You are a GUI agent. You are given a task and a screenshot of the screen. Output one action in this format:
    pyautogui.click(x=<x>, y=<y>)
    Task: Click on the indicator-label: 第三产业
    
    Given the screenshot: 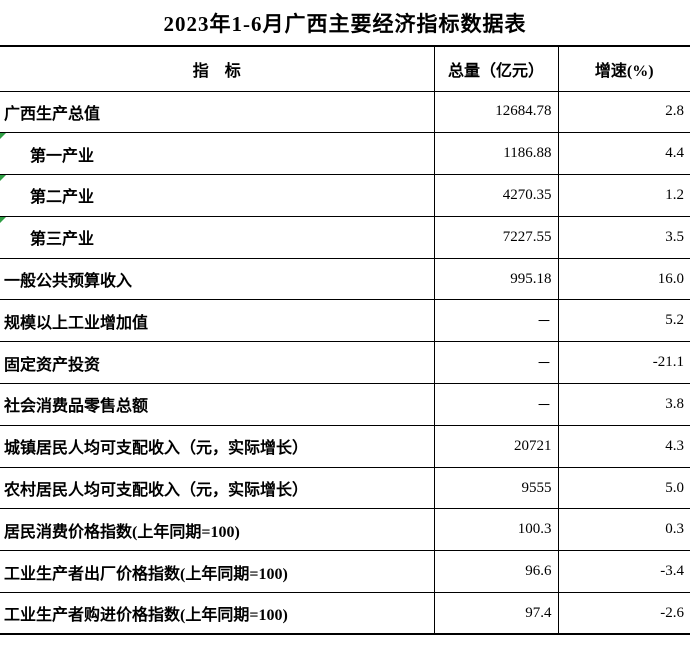 What is the action you would take?
    pyautogui.click(x=62, y=240)
    